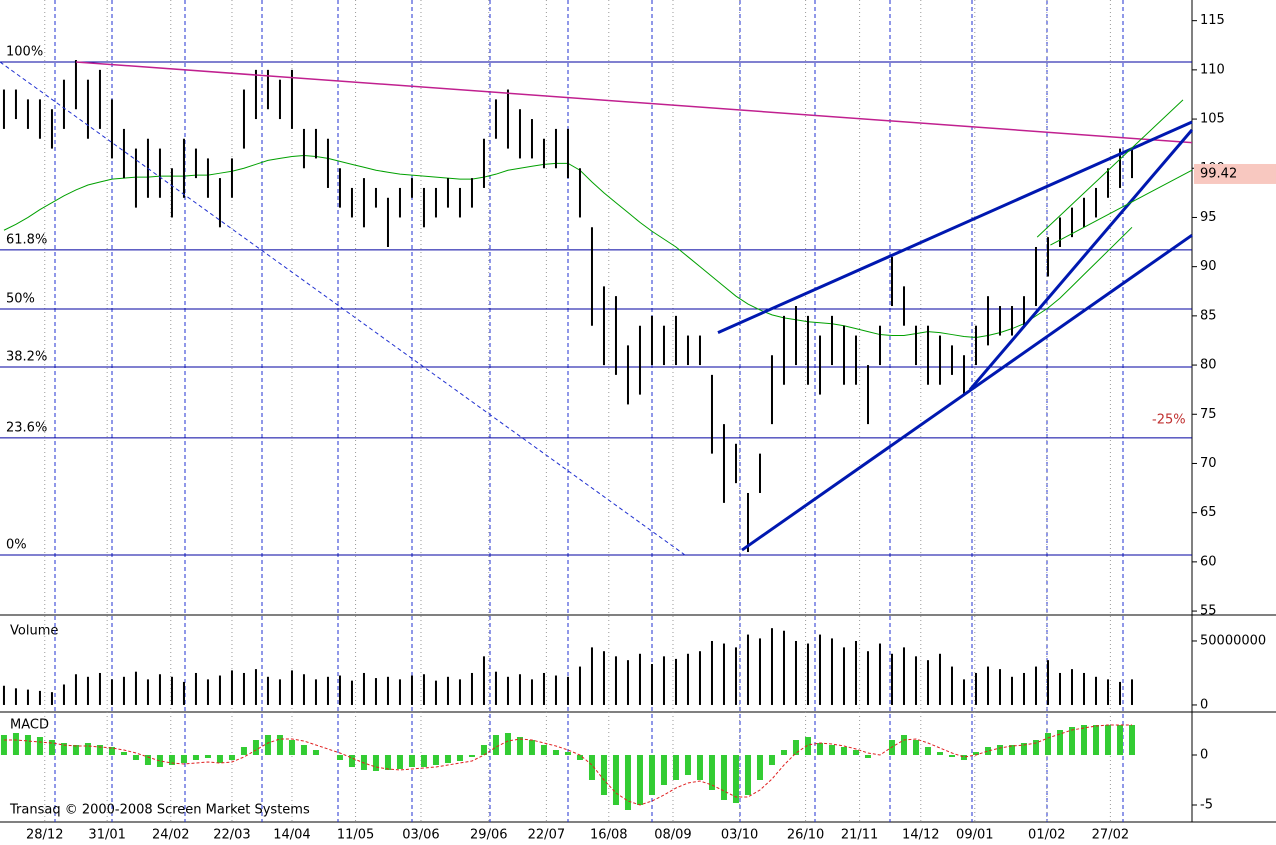 Image resolution: width=1276 pixels, height=845 pixels. Describe the element at coordinates (1212, 20) in the screenshot. I see `y-tick-label: 115` at that location.